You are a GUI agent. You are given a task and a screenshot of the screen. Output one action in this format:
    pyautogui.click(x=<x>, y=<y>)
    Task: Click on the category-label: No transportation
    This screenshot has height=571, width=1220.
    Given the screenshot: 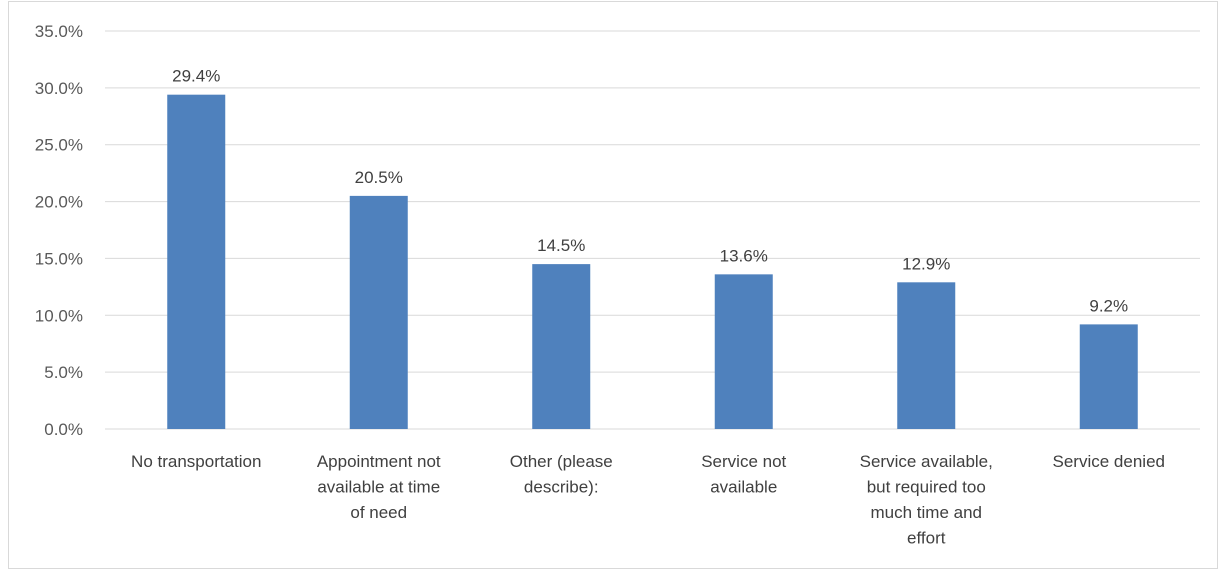 What is the action you would take?
    pyautogui.click(x=196, y=461)
    